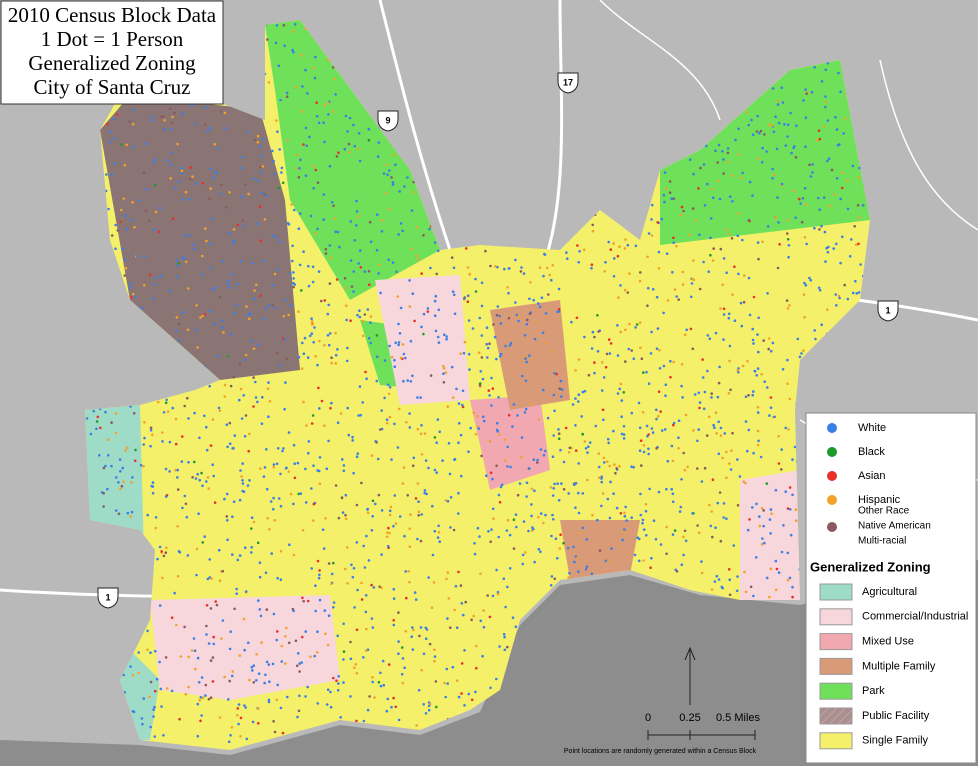 This screenshot has width=978, height=771. I want to click on title-line: 2010 Census Block Data, so click(112, 15).